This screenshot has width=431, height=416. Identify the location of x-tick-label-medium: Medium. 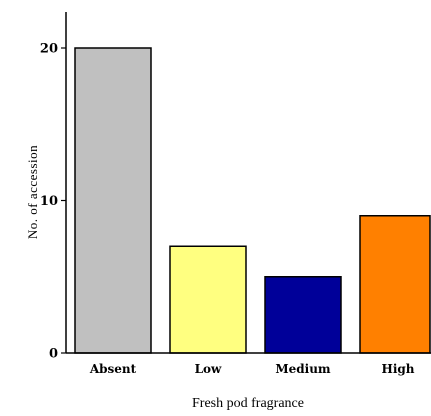
(303, 369).